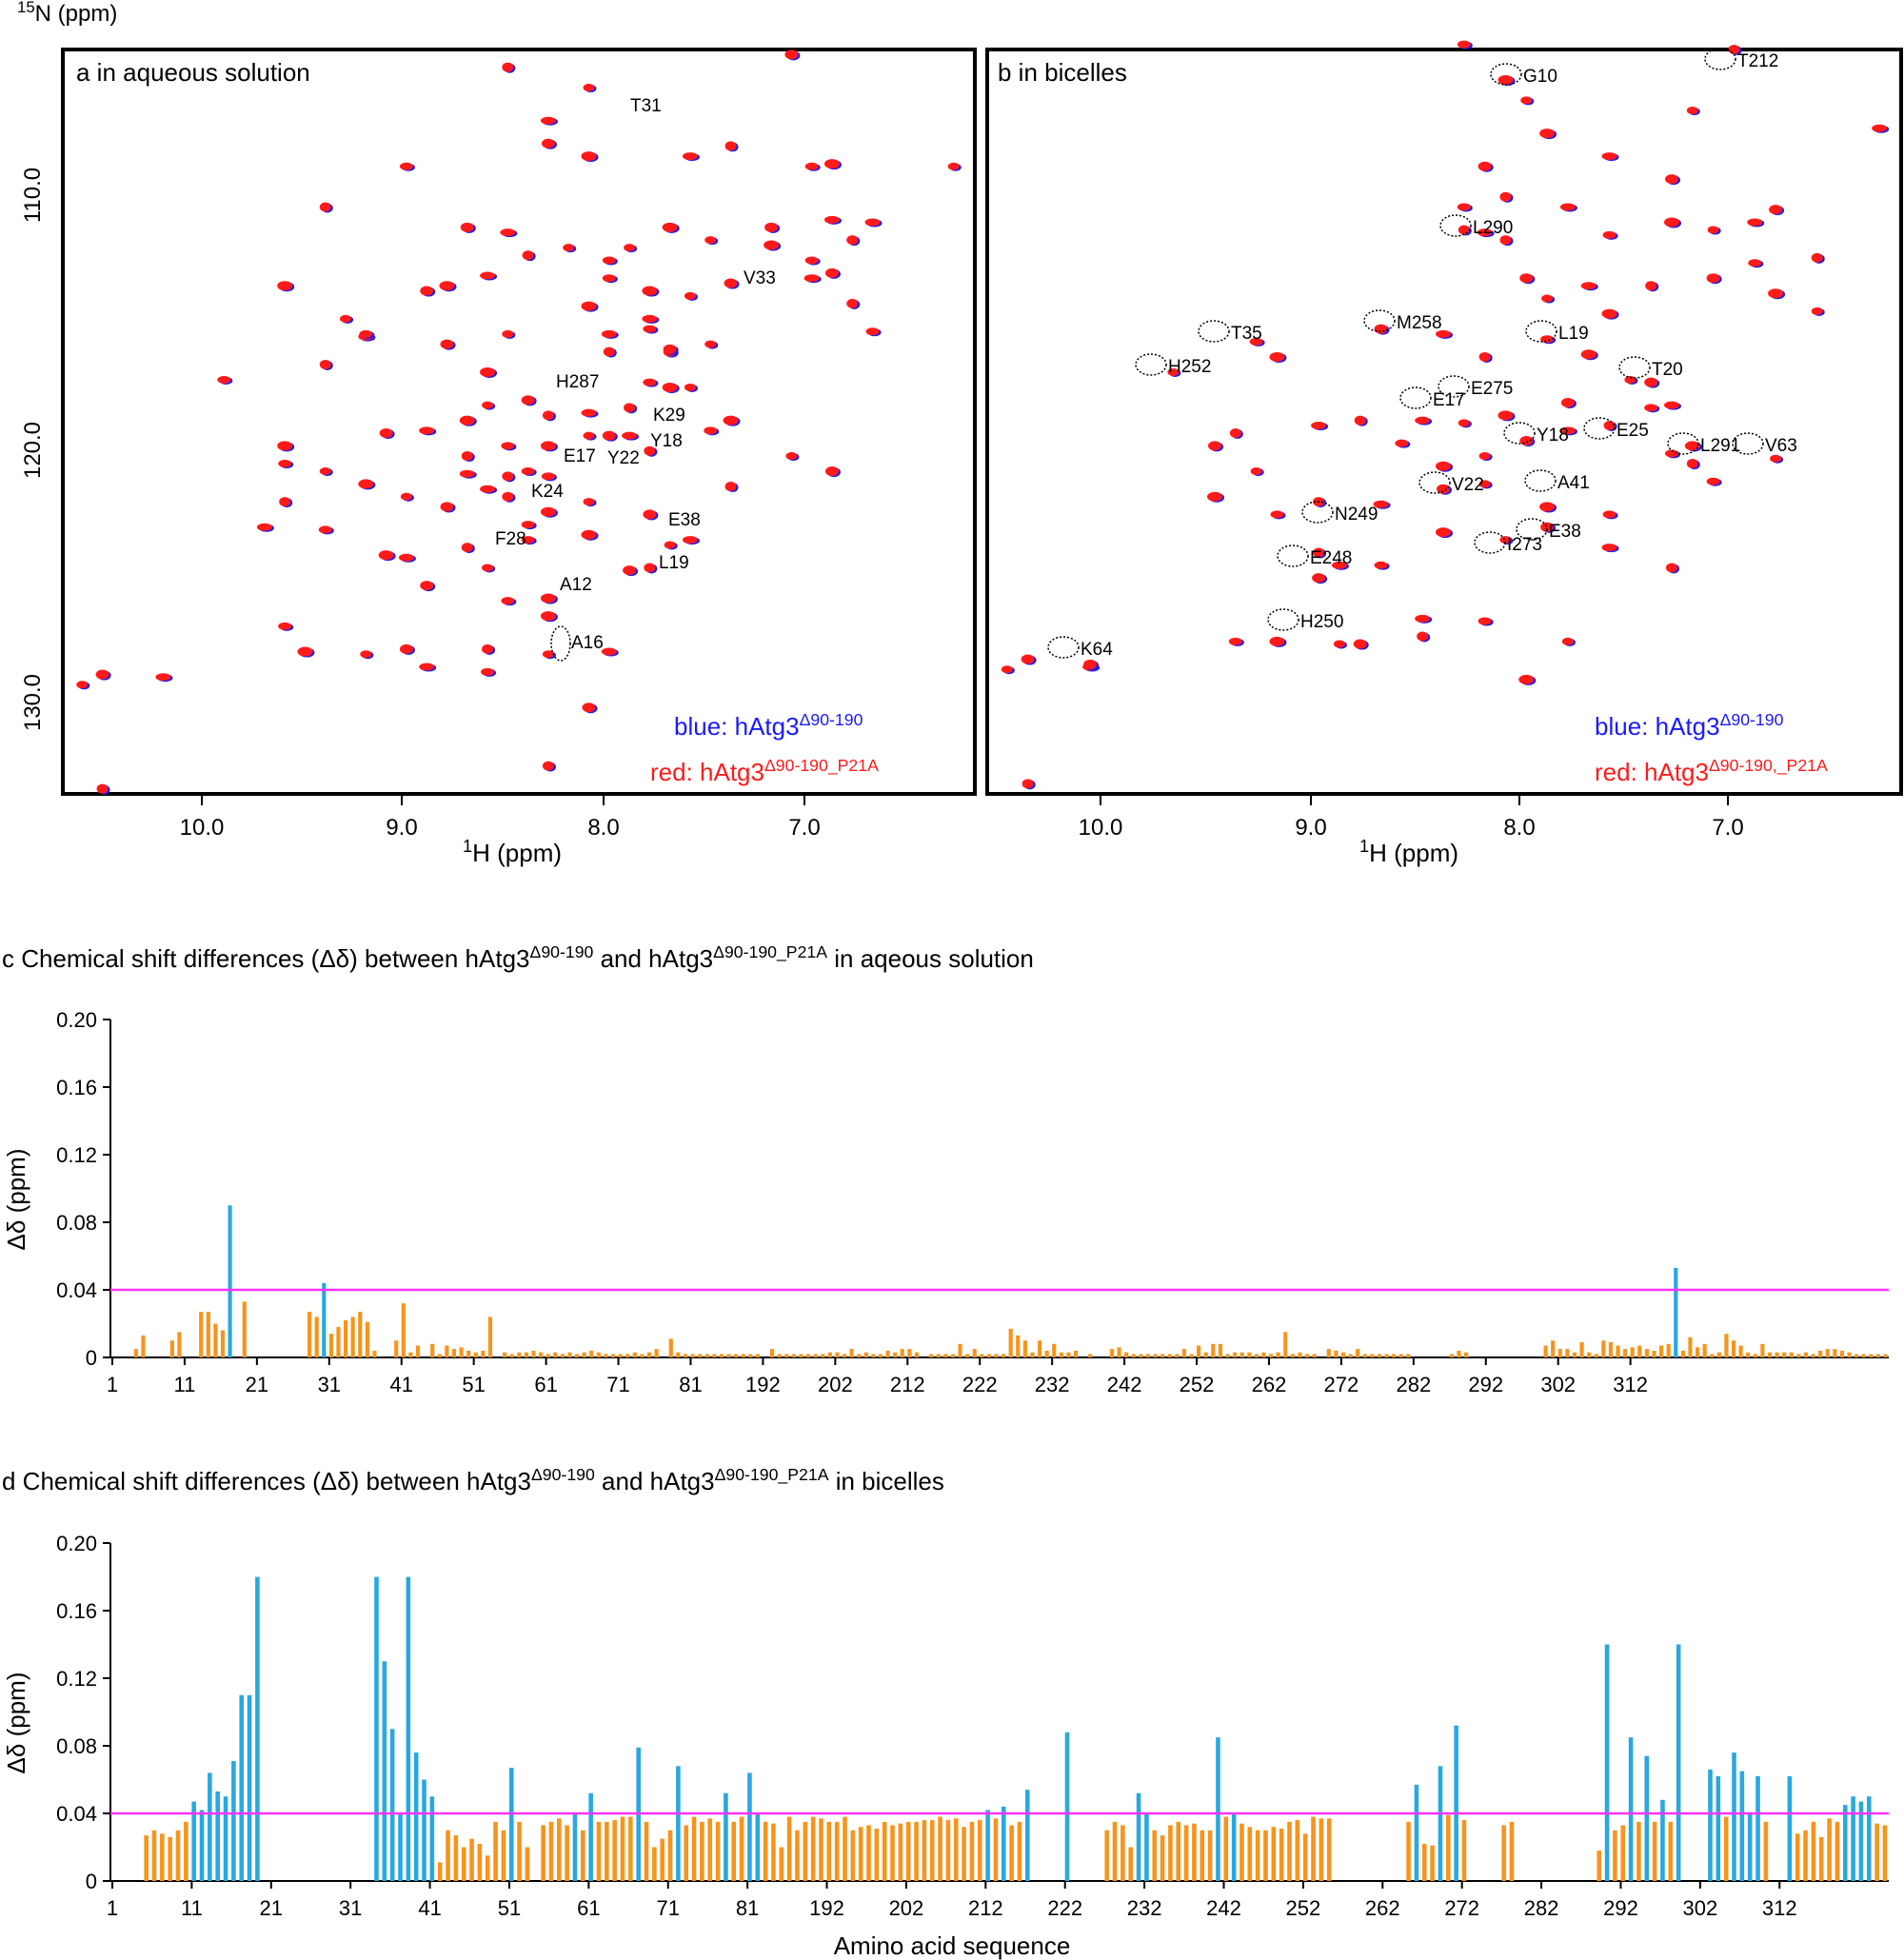  Describe the element at coordinates (545, 1385) in the screenshot. I see `x-tick-label: 61` at that location.